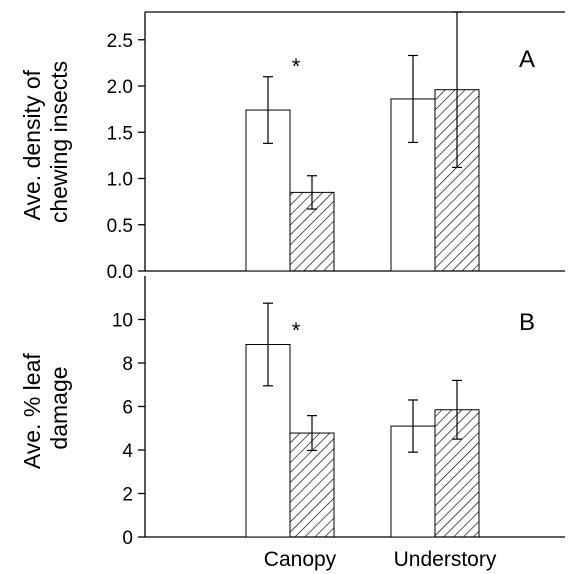 The height and width of the screenshot is (574, 572). I want to click on panel-b-y-tick-label: 2, so click(127, 495).